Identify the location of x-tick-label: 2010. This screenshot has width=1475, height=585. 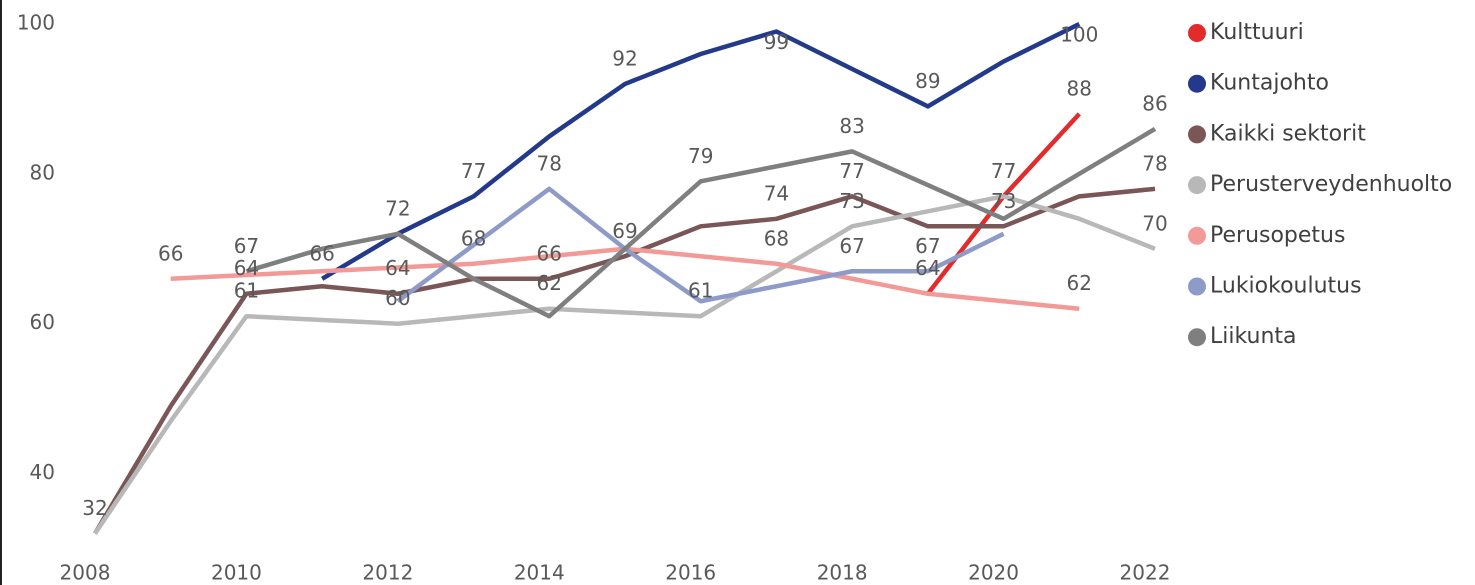
(236, 573).